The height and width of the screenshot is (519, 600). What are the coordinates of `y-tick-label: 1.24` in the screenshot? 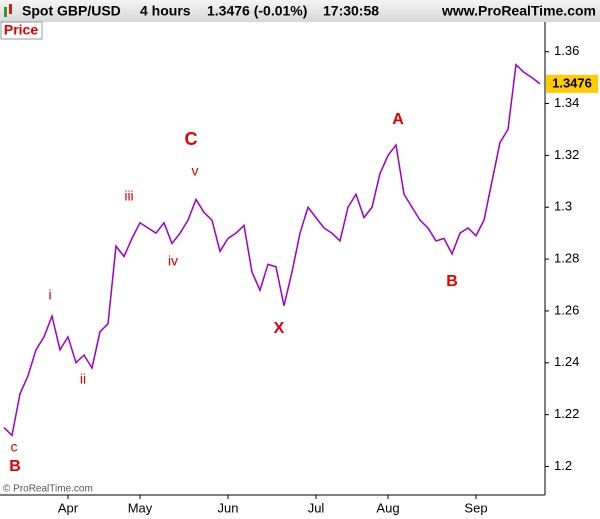 It's located at (566, 361).